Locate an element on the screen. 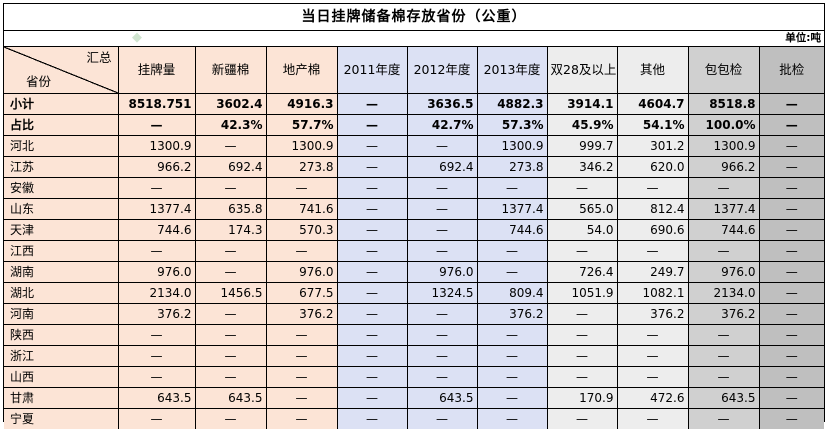  value-cell: 1082.1 is located at coordinates (652, 293).